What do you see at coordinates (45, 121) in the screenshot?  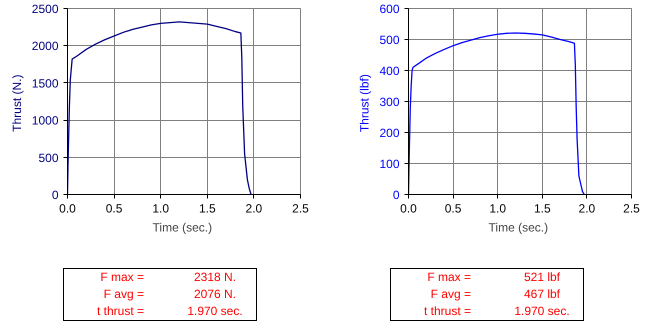 I see `y-tick-label: 1000` at bounding box center [45, 121].